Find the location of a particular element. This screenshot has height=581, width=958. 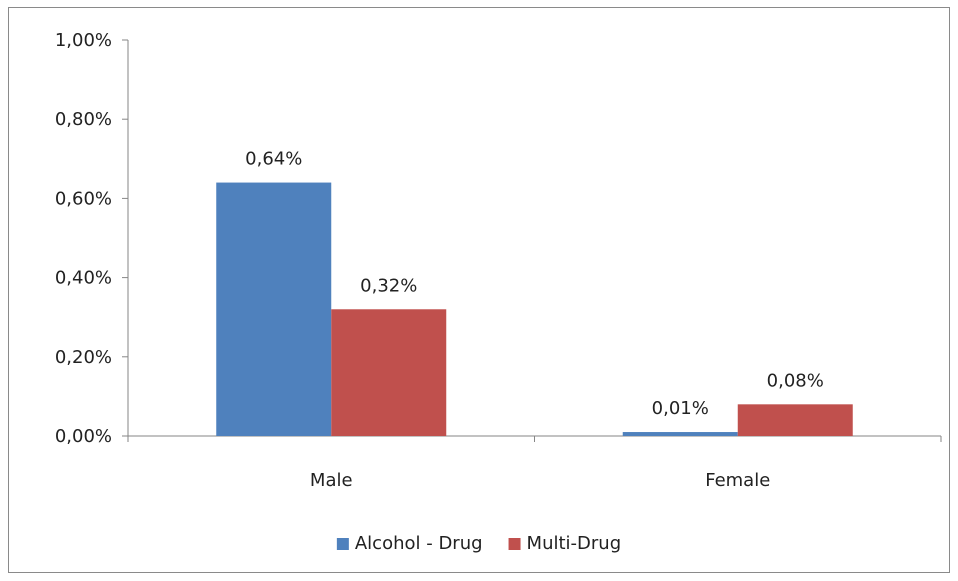

y-axis: 0,00% 0,20% 0,40% 0,60% 0,80% 1,00% is located at coordinates (92, 238).